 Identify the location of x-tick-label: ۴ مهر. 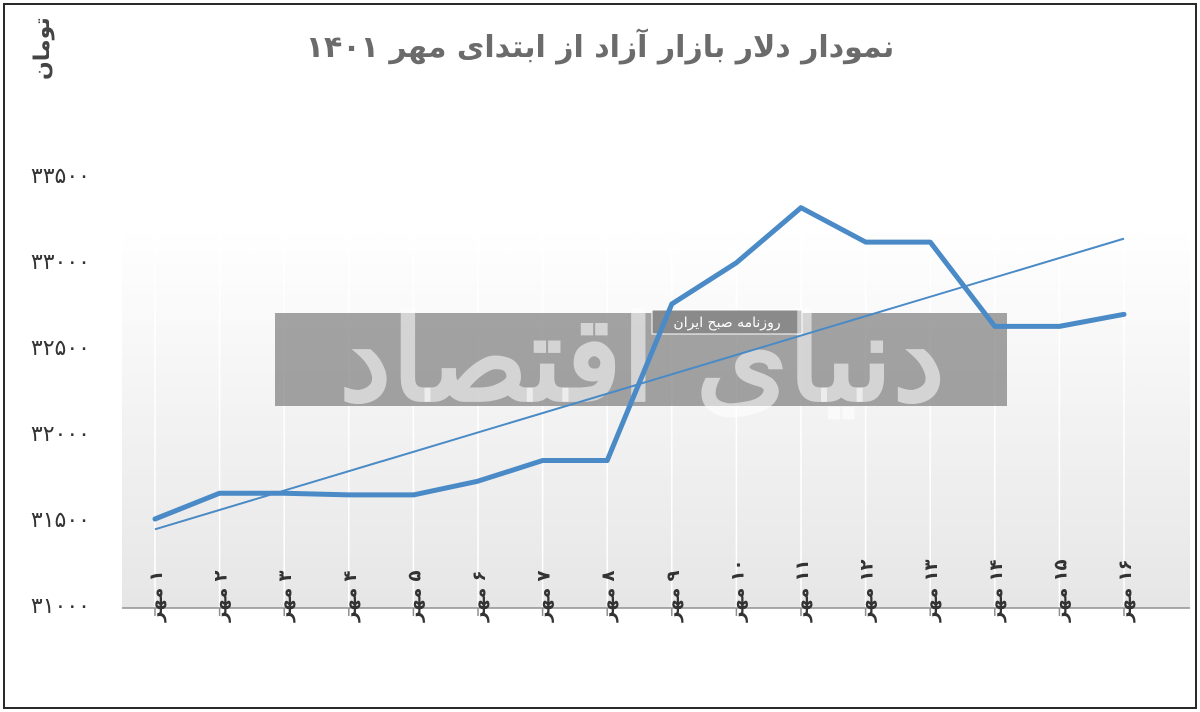
(350, 597).